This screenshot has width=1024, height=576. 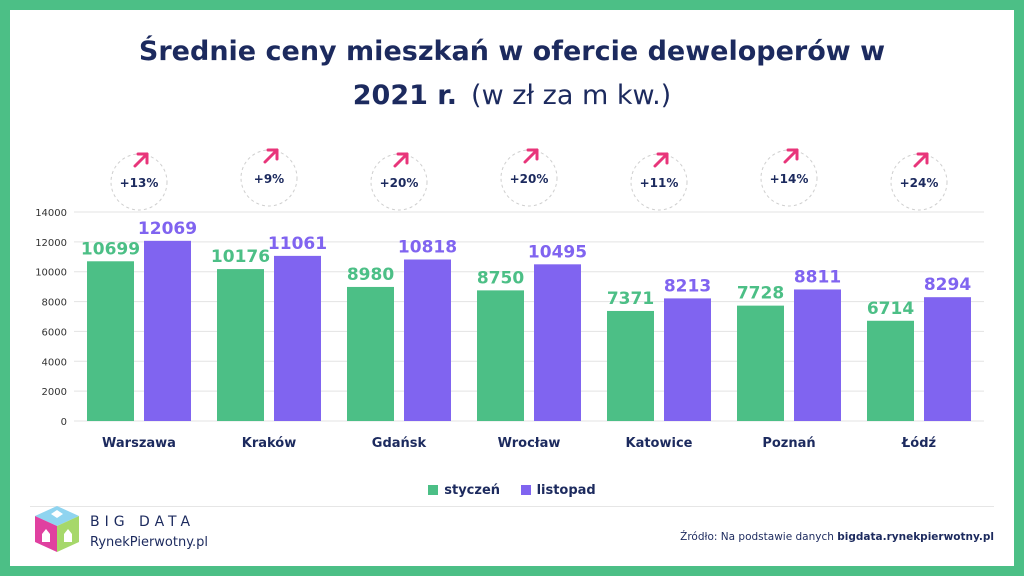 I want to click on data-label-listopad: 8213, so click(x=687, y=286).